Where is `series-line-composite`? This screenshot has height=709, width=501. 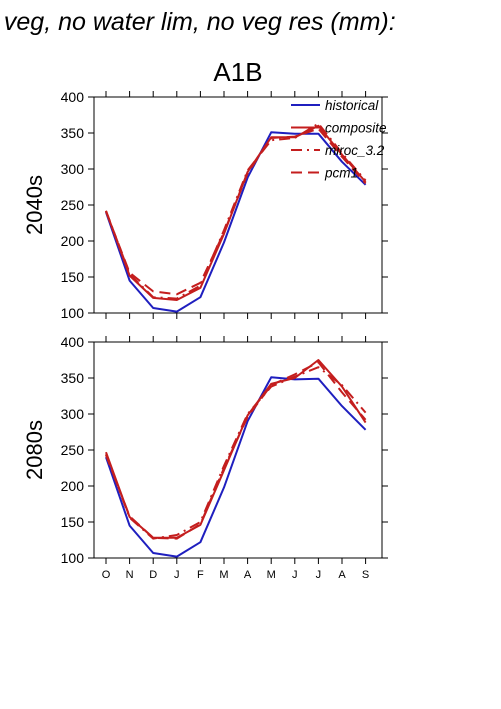
series-line-composite is located at coordinates (236, 449).